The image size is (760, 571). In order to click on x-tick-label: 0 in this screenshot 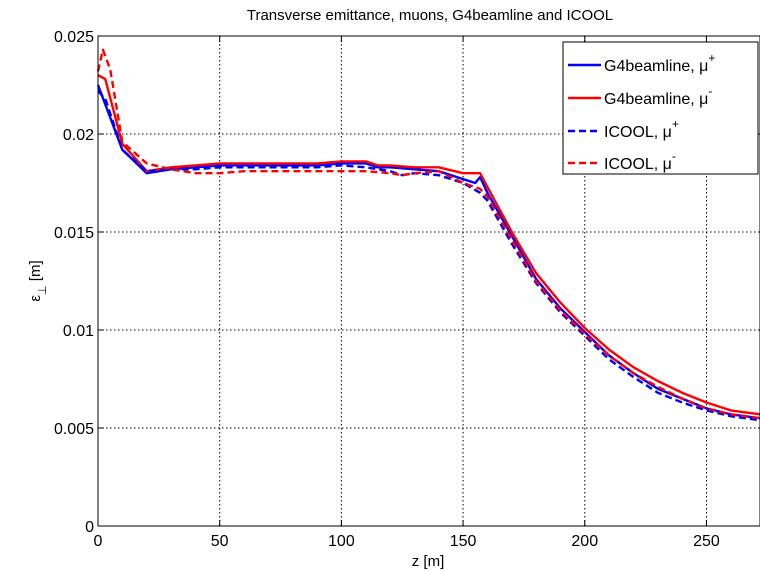, I will do `click(98, 541)`.